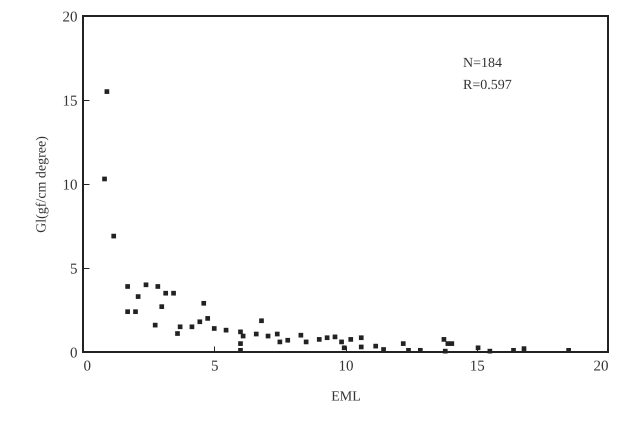 This screenshot has height=421, width=617. I want to click on y-tick-label: 20, so click(70, 18).